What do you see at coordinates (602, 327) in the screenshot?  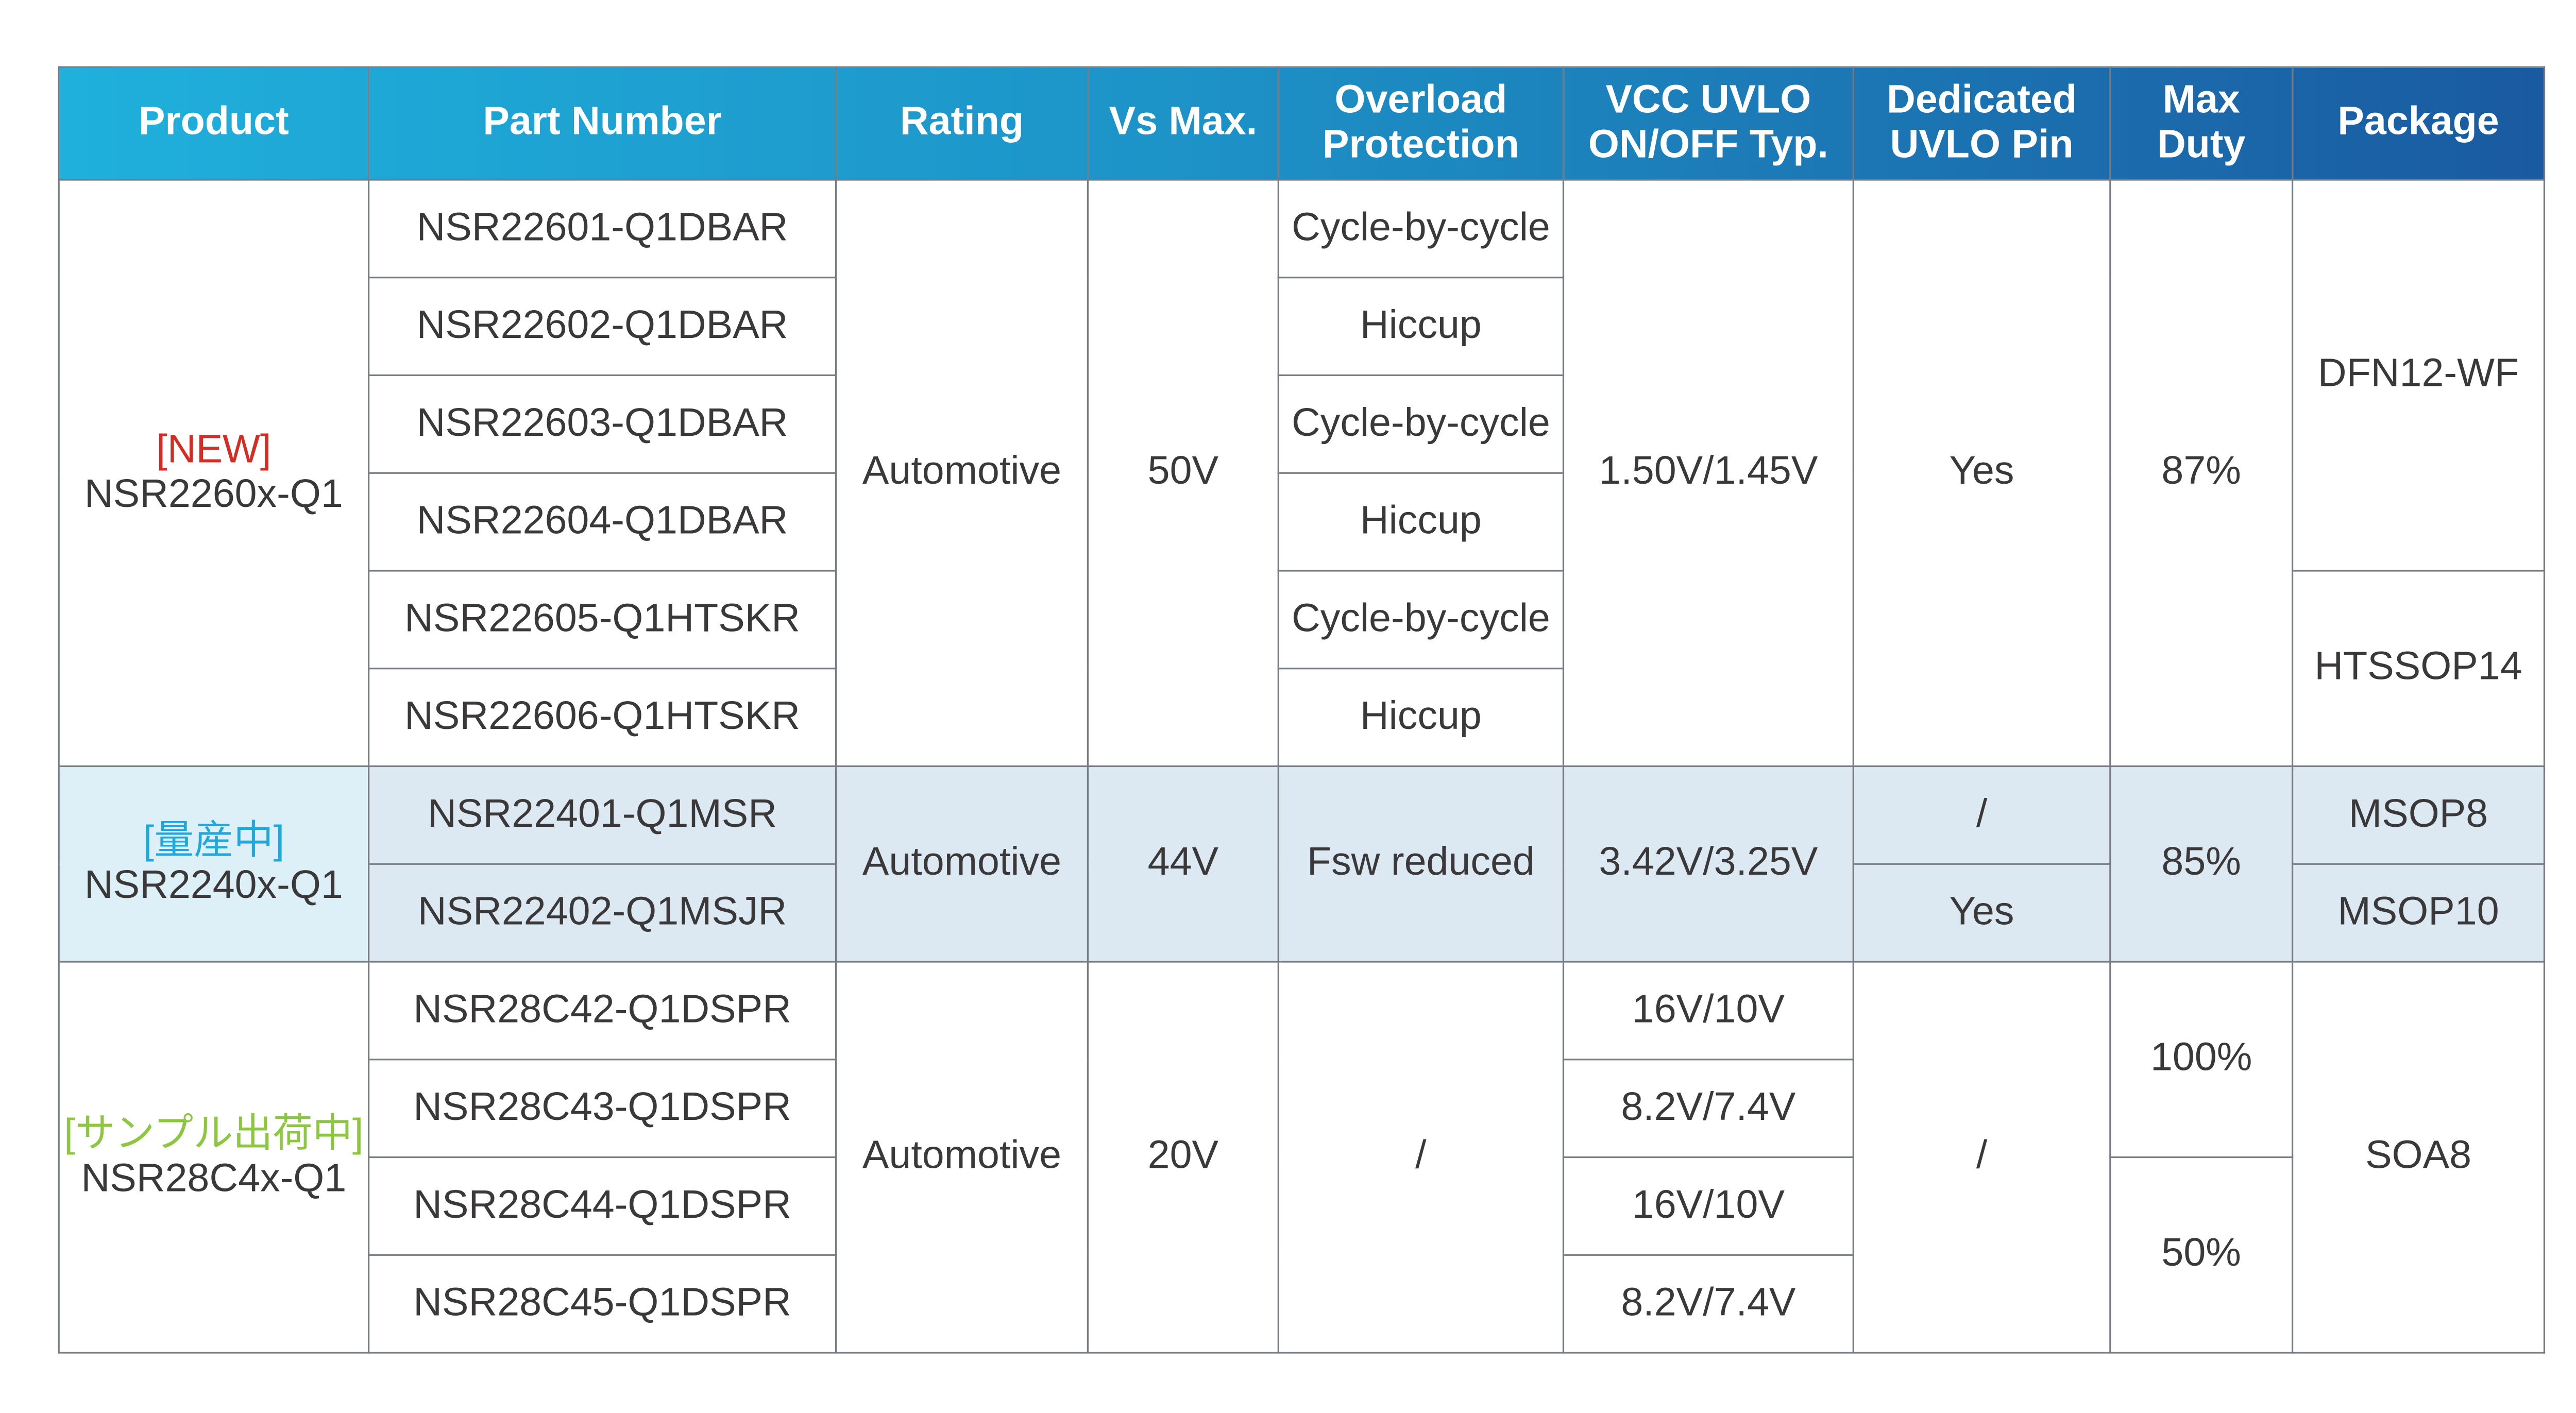 I see `part-number: NSR22602-Q1DBAR` at bounding box center [602, 327].